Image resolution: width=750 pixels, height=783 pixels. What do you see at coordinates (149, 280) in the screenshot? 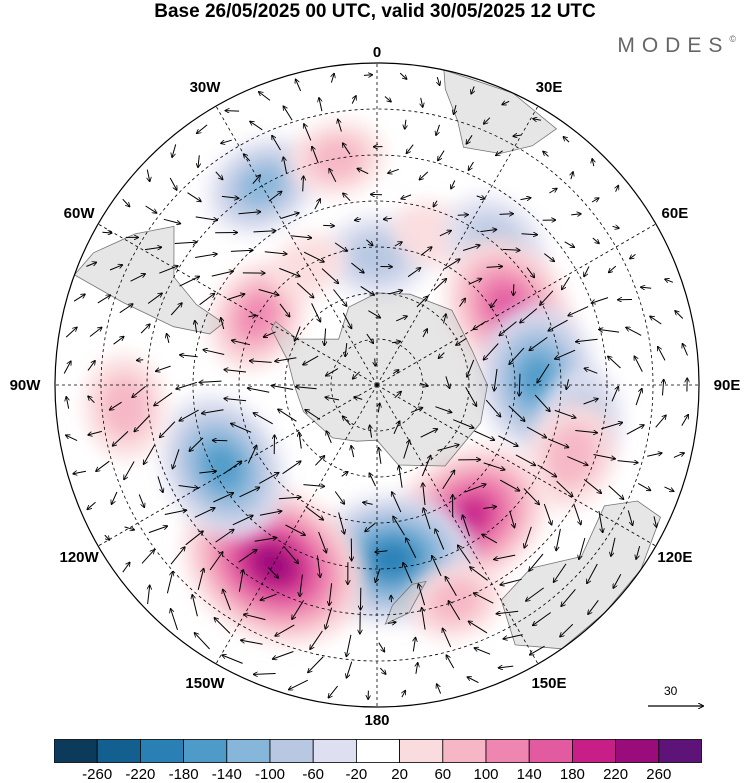
I see `south-america-land` at bounding box center [149, 280].